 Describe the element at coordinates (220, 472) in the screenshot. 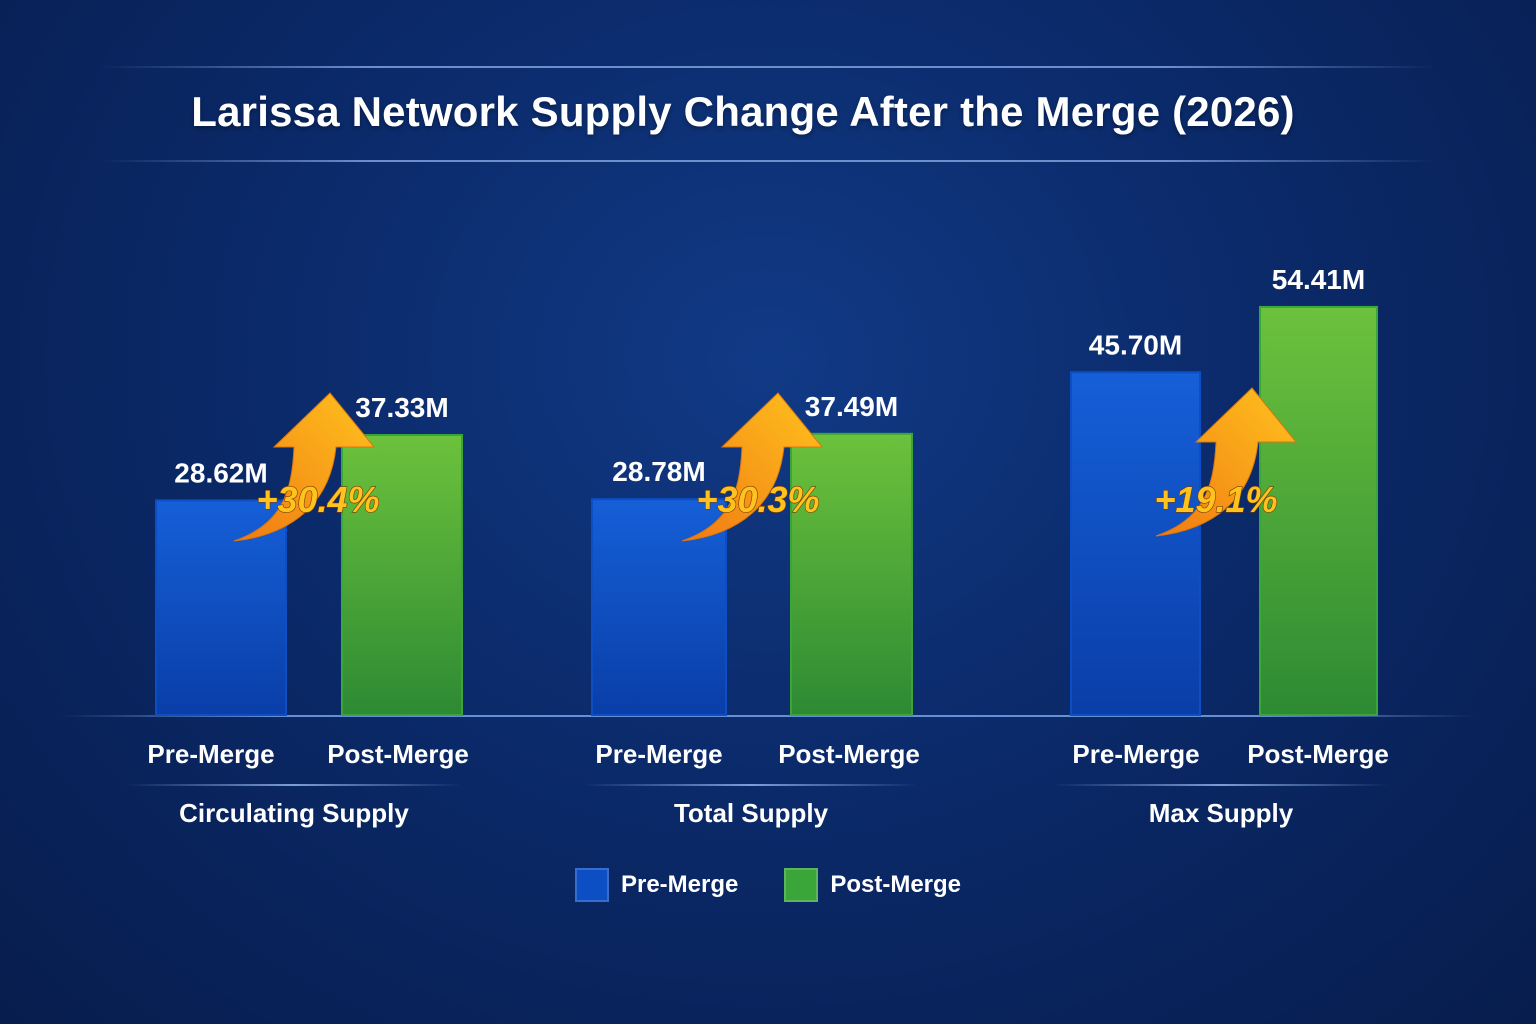

I see `data-label-circulating-supply-pre-merge: 28.62M` at that location.